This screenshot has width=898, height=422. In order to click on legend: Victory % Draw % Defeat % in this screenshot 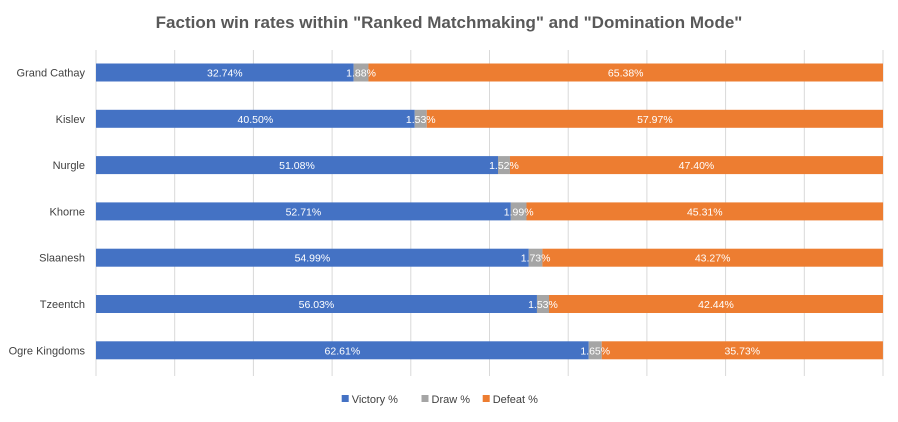, I will do `click(439, 400)`.